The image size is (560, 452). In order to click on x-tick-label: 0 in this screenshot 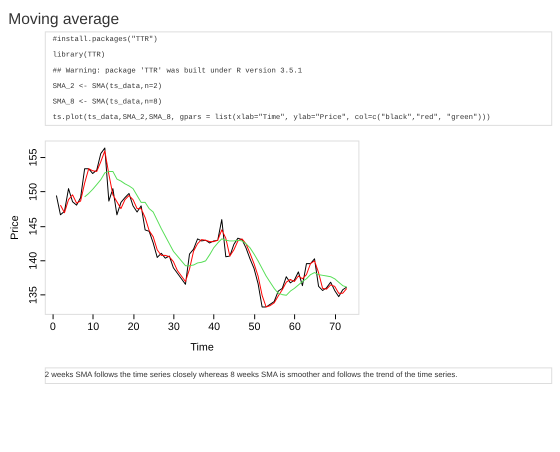, I will do `click(53, 326)`.